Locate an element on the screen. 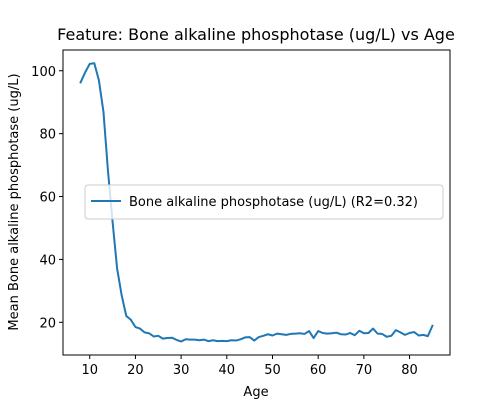 This screenshot has height=400, width=500. y-axis: 20 40 60 80 100 is located at coordinates (47, 198).